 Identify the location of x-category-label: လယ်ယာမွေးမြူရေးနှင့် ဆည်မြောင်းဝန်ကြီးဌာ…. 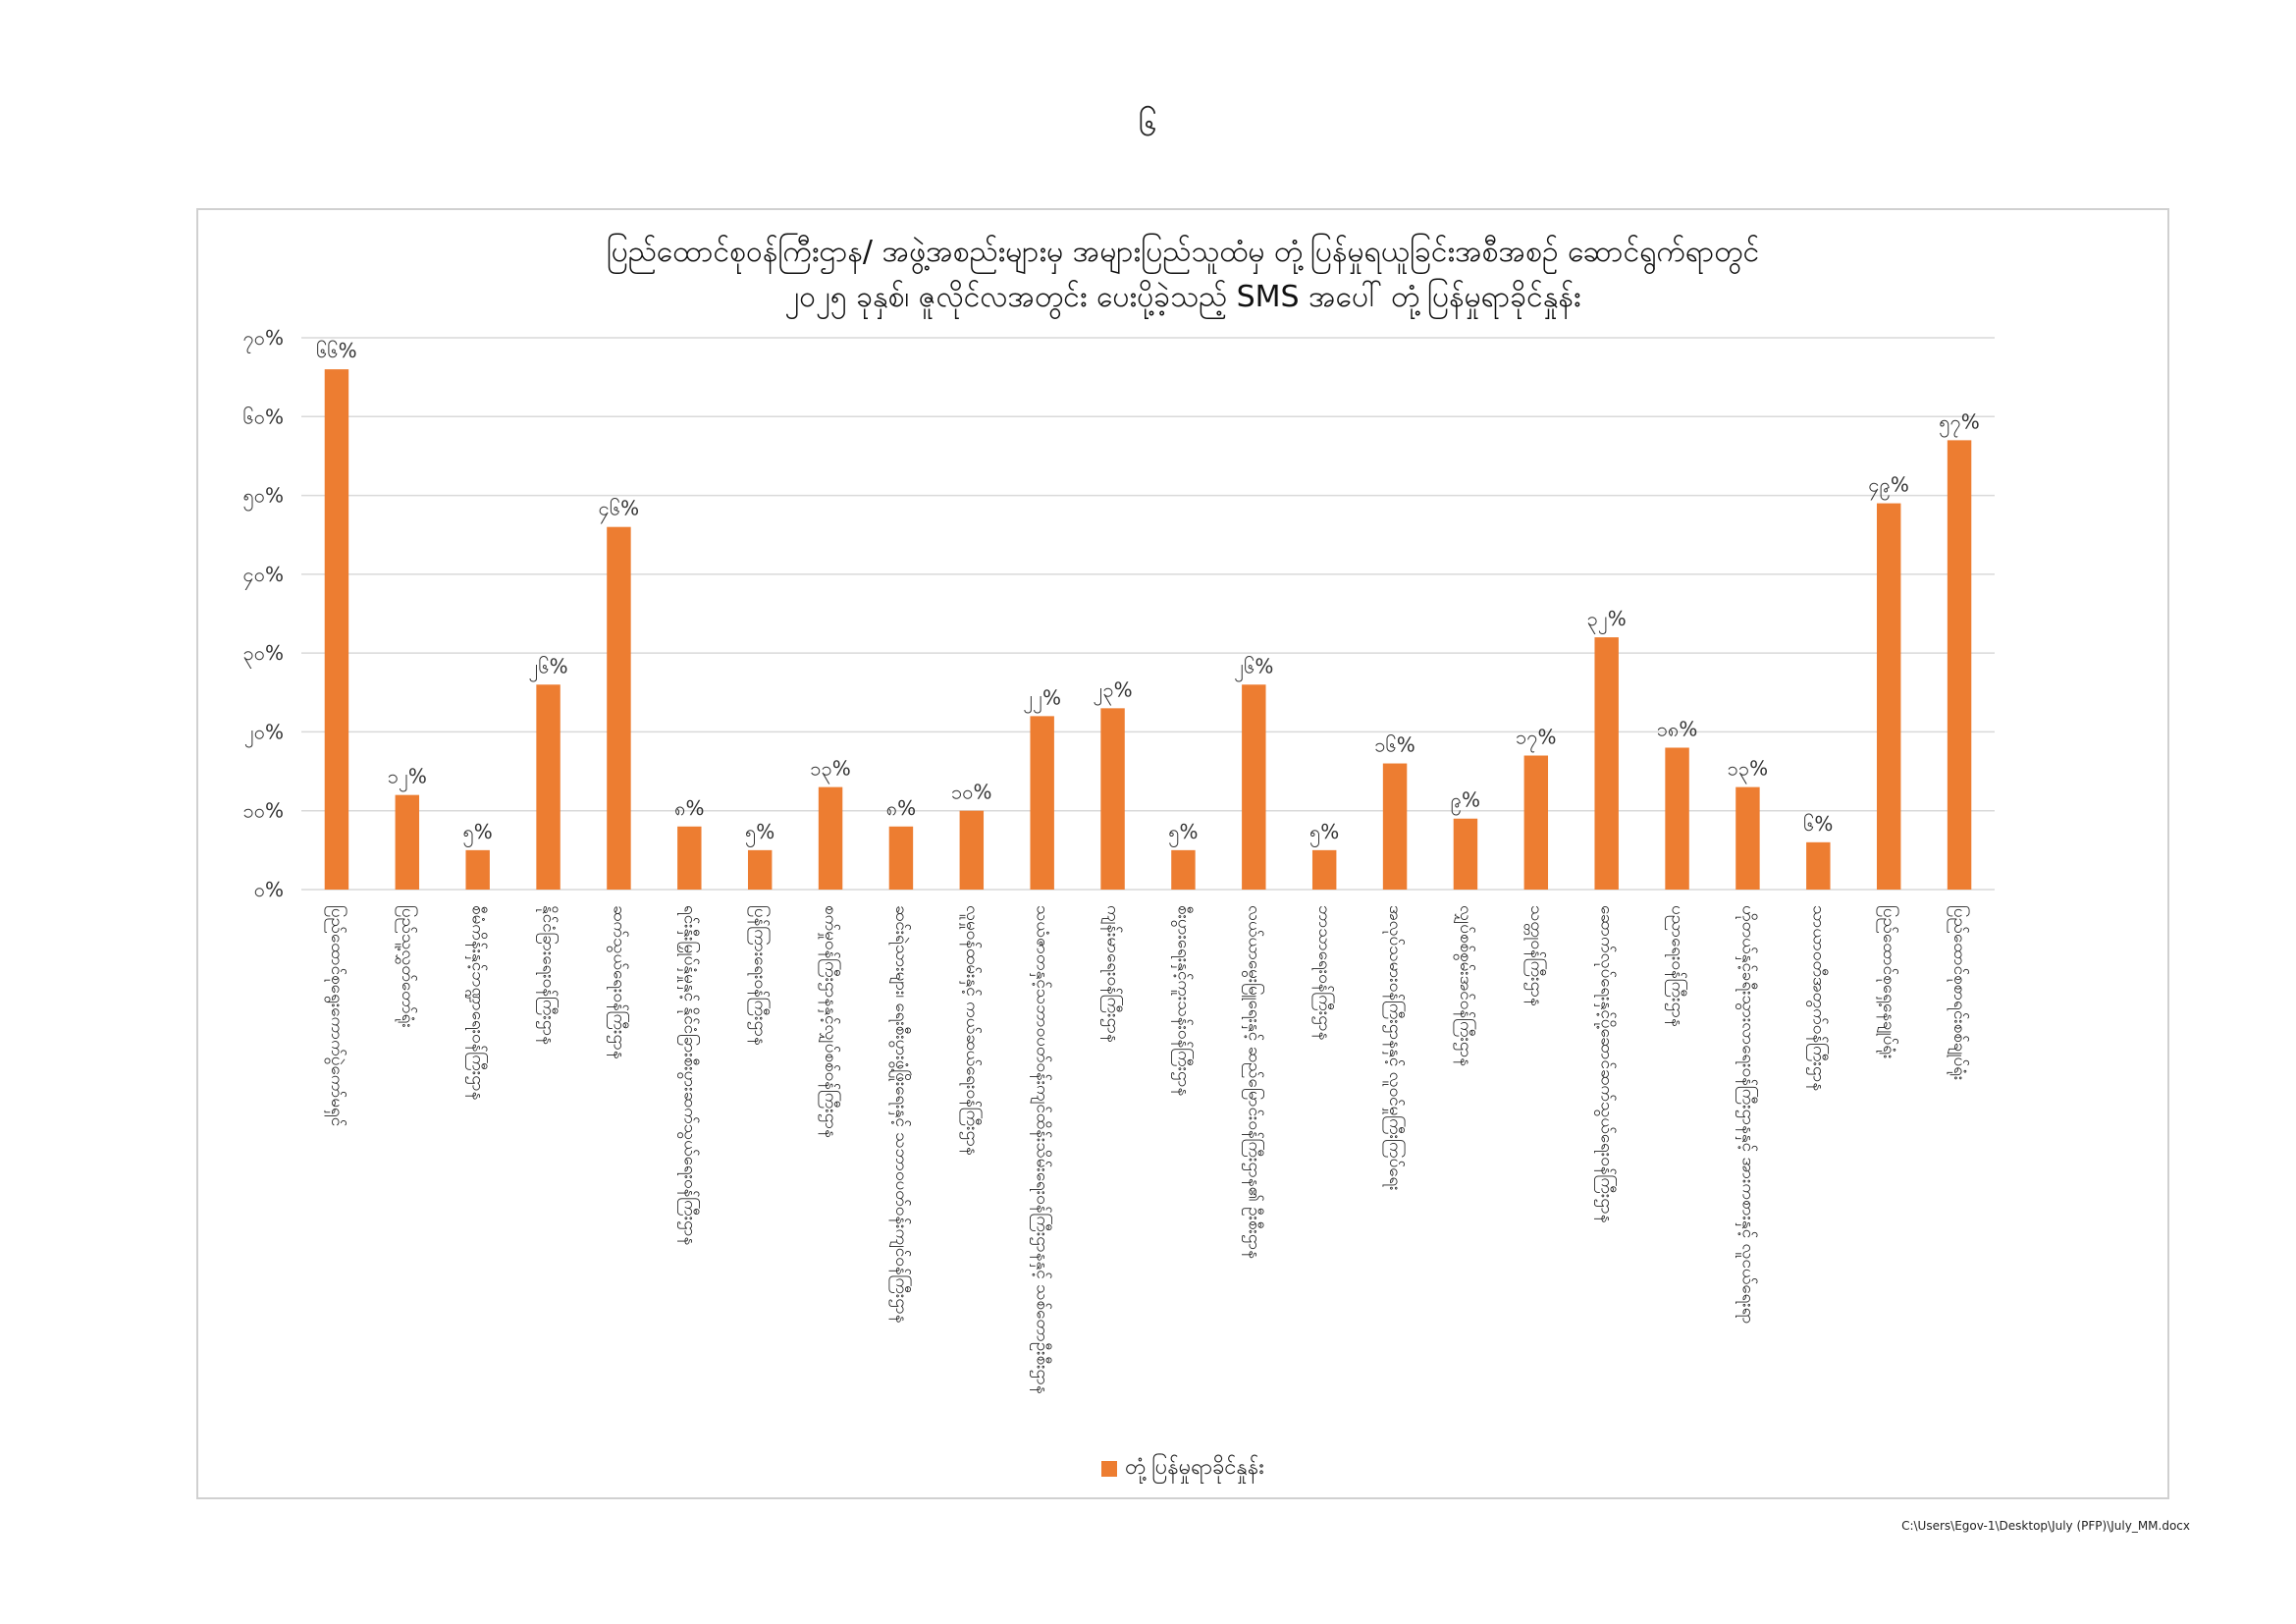
(1253, 1082).